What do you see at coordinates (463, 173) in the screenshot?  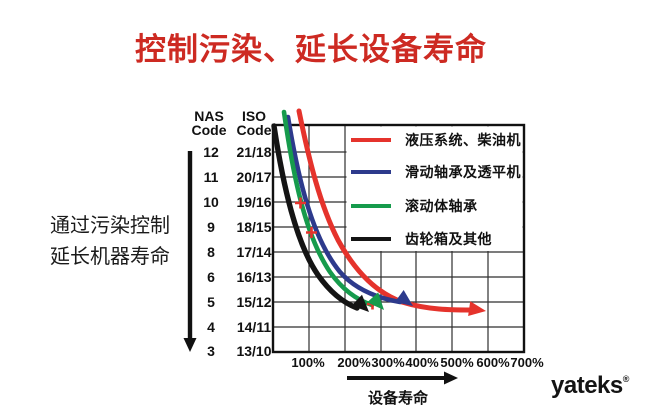 I see `legend-label: 滑动轴承及透平机` at bounding box center [463, 173].